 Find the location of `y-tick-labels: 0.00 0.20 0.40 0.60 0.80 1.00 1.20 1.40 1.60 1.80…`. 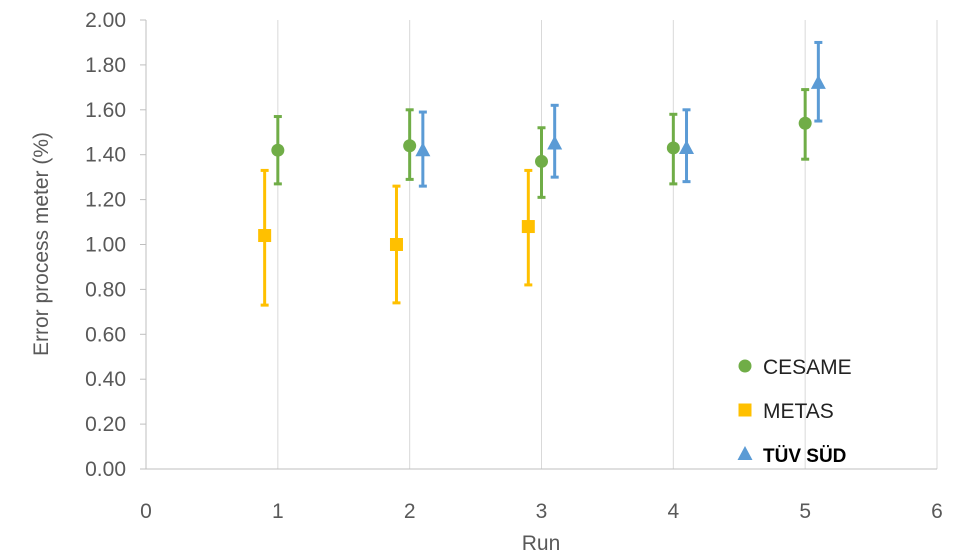

y-tick-labels: 0.00 0.20 0.40 0.60 0.80 1.00 1.20 1.40 1.60 1.80… is located at coordinates (105, 245).